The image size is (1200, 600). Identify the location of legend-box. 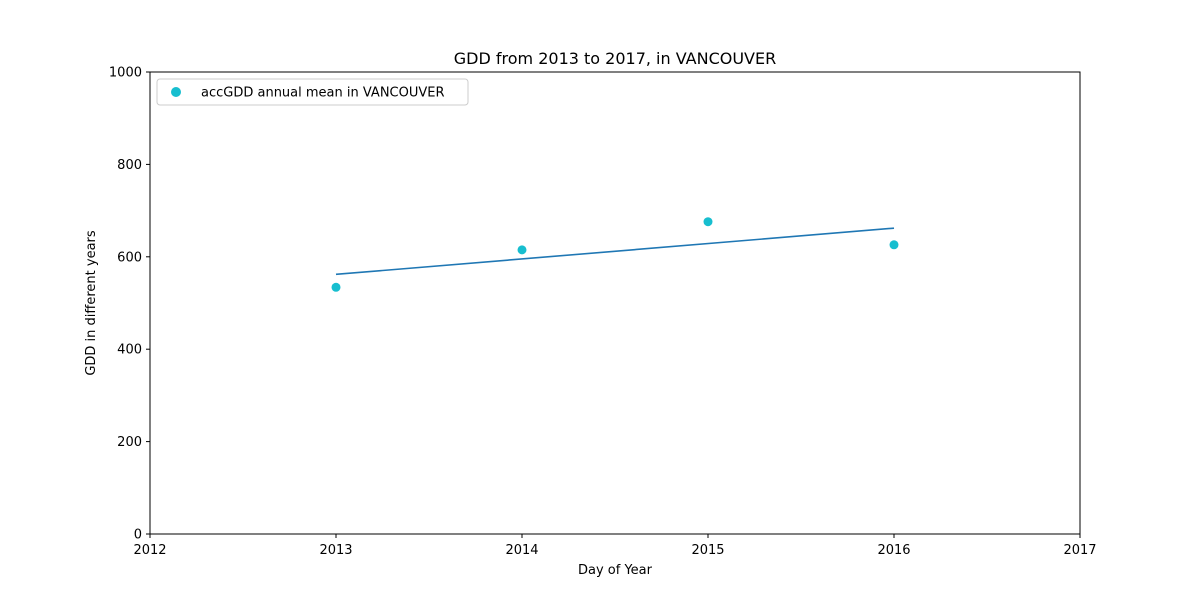
(312, 92).